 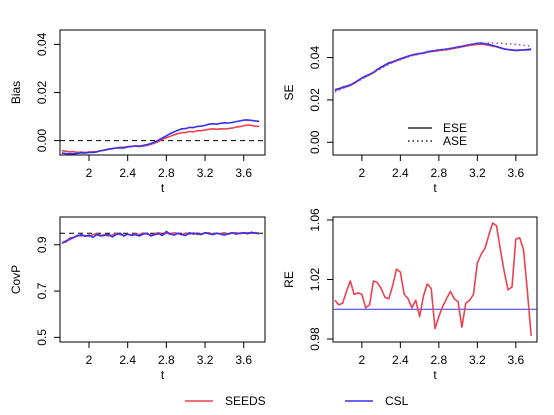 I want to click on legend-label-seeds: SEEDS, so click(x=245, y=401).